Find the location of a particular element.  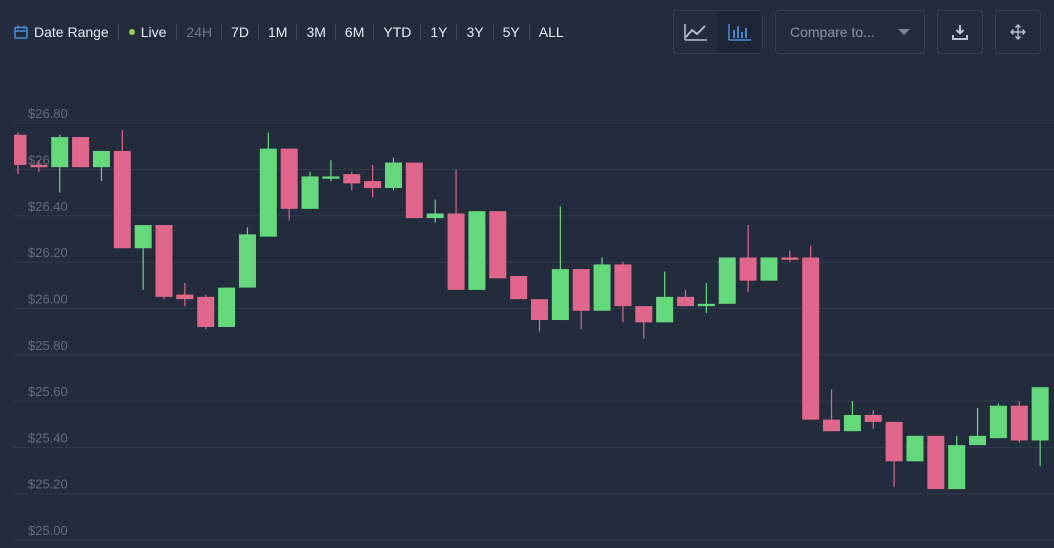

y-tick-label: $26.00 is located at coordinates (48, 298).